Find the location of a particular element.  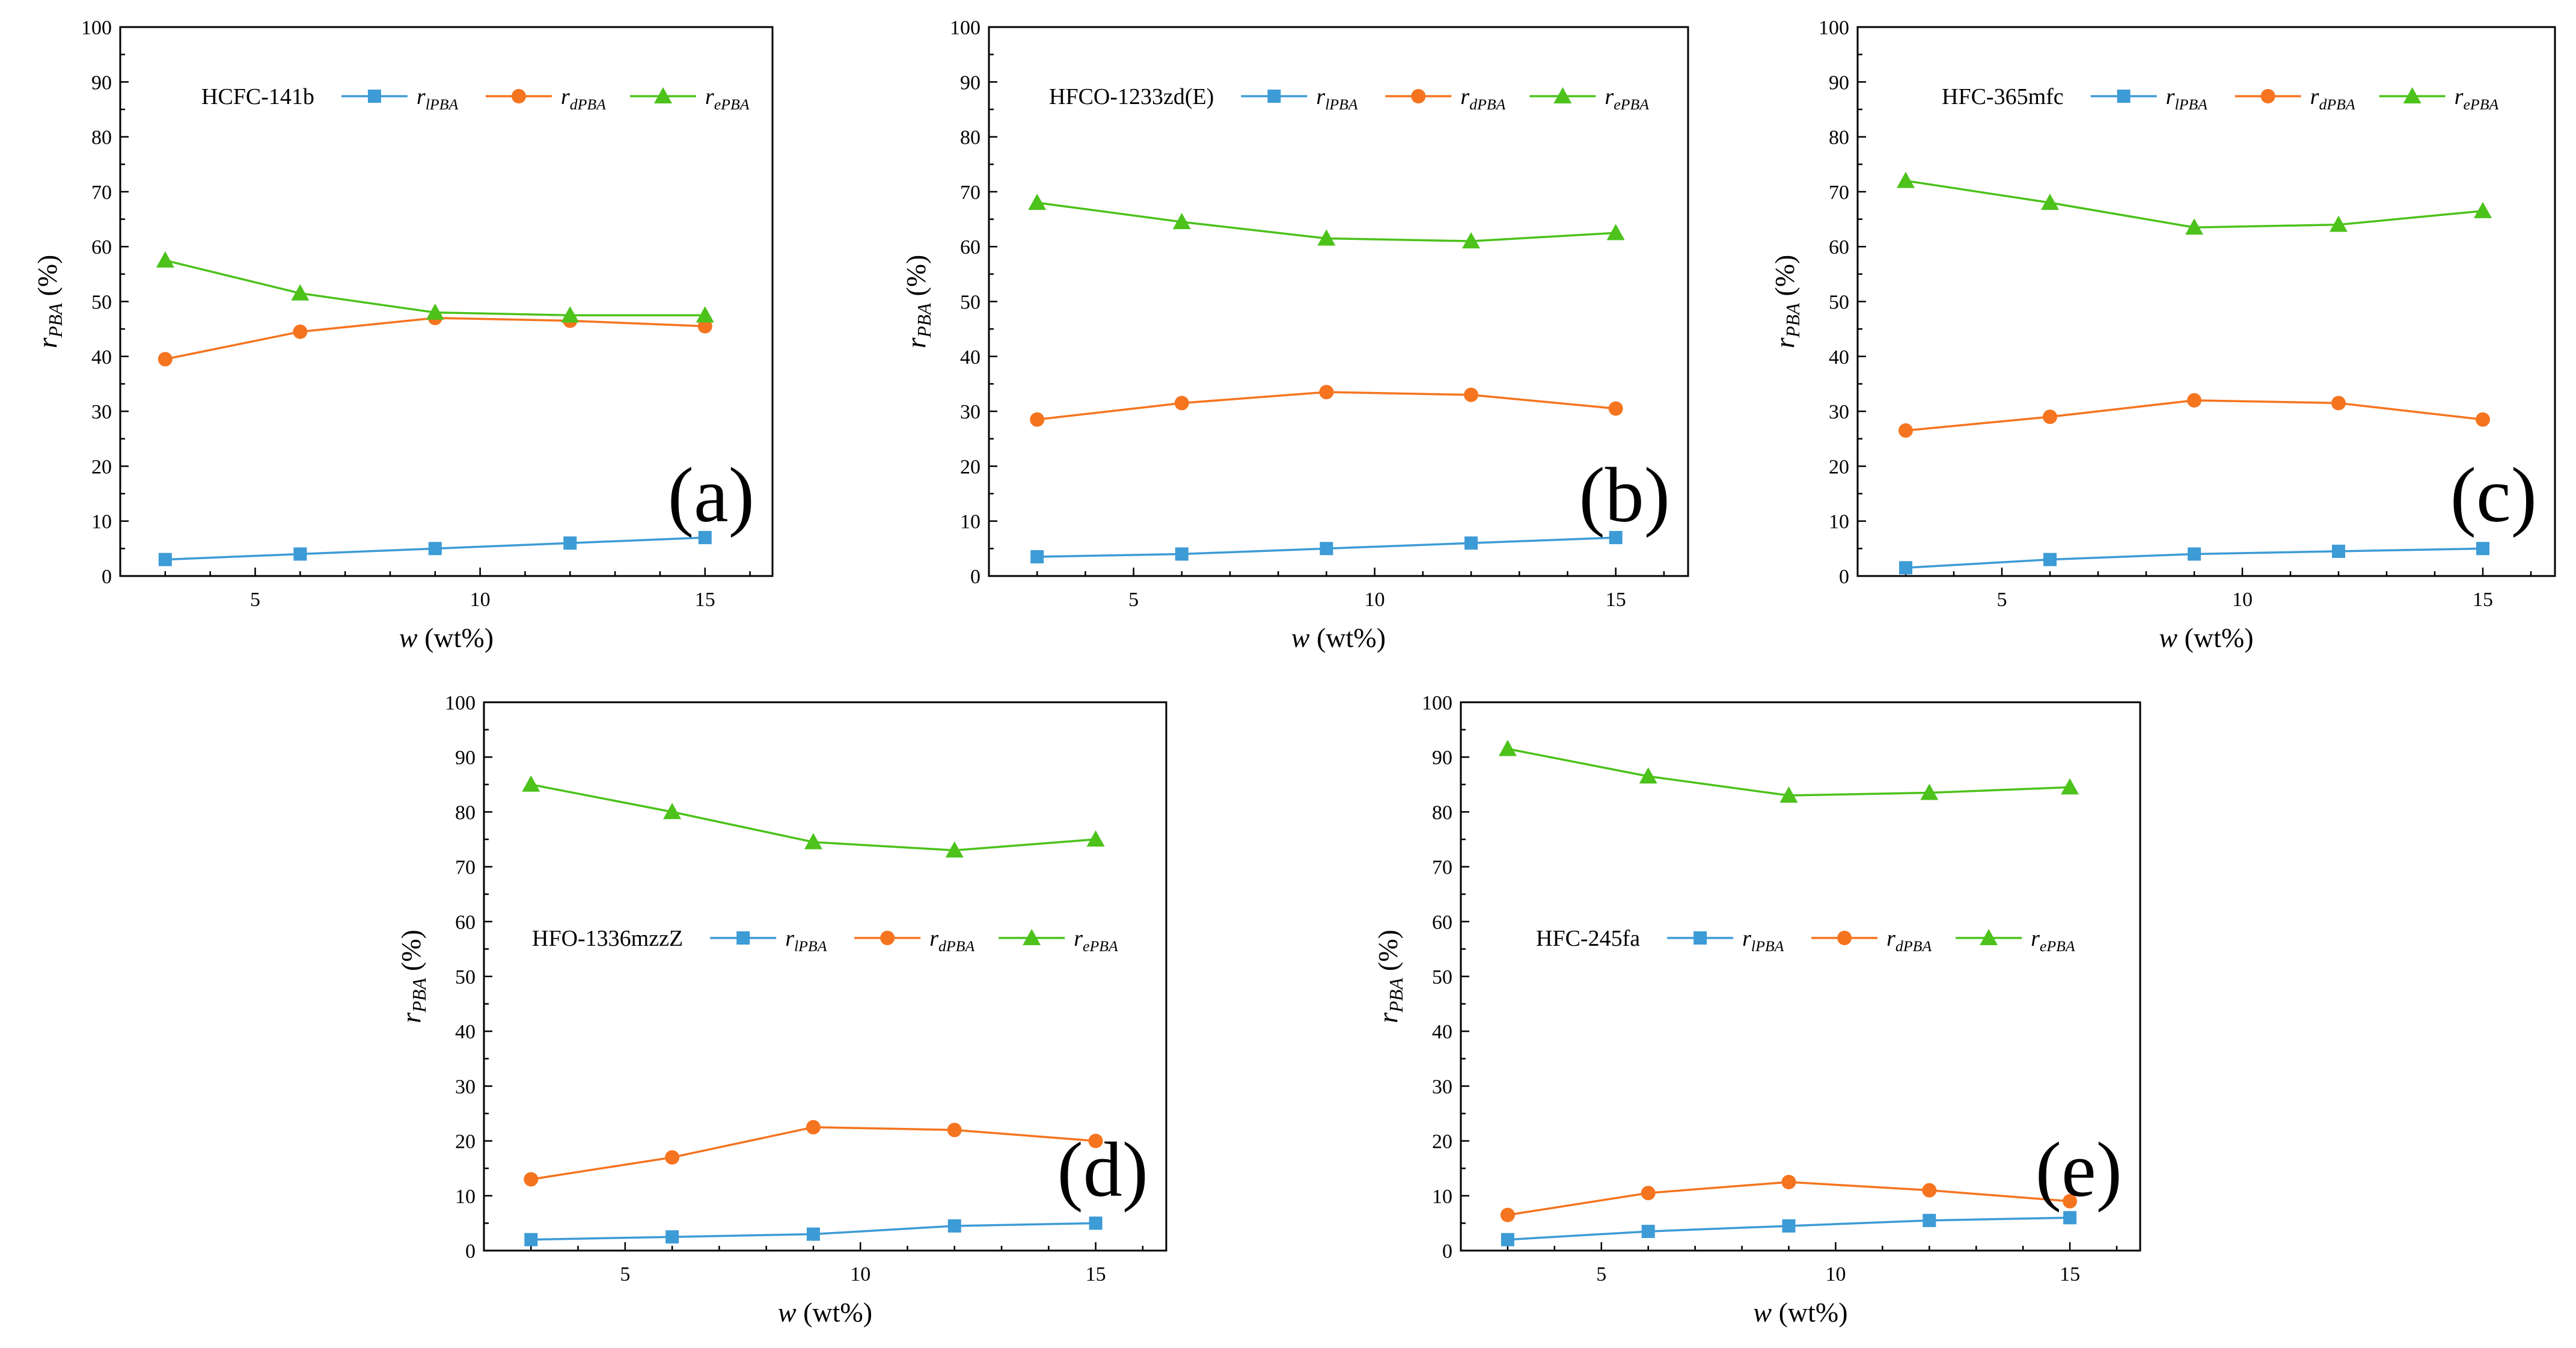

y-axis-title: rPBA (%) is located at coordinates (1786, 302).